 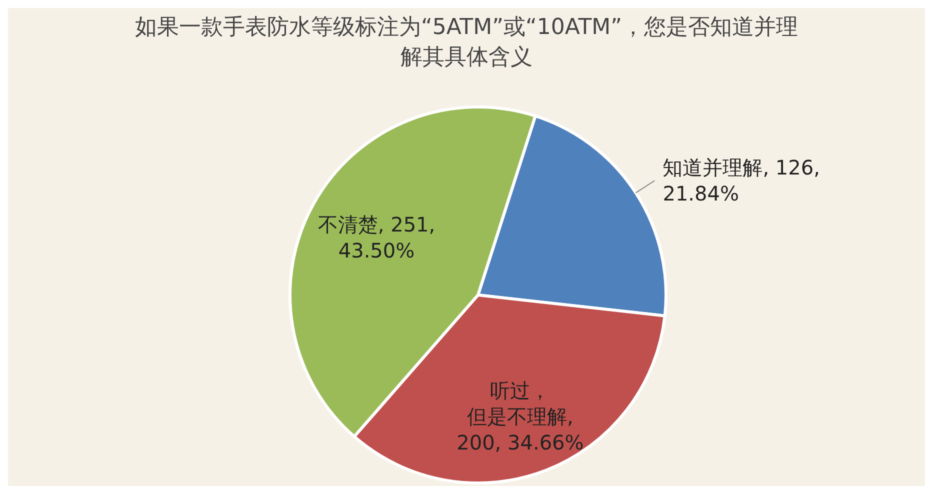 What do you see at coordinates (520, 416) in the screenshot?
I see `slice-label: 听过，但是不理解, 200, 34.66%` at bounding box center [520, 416].